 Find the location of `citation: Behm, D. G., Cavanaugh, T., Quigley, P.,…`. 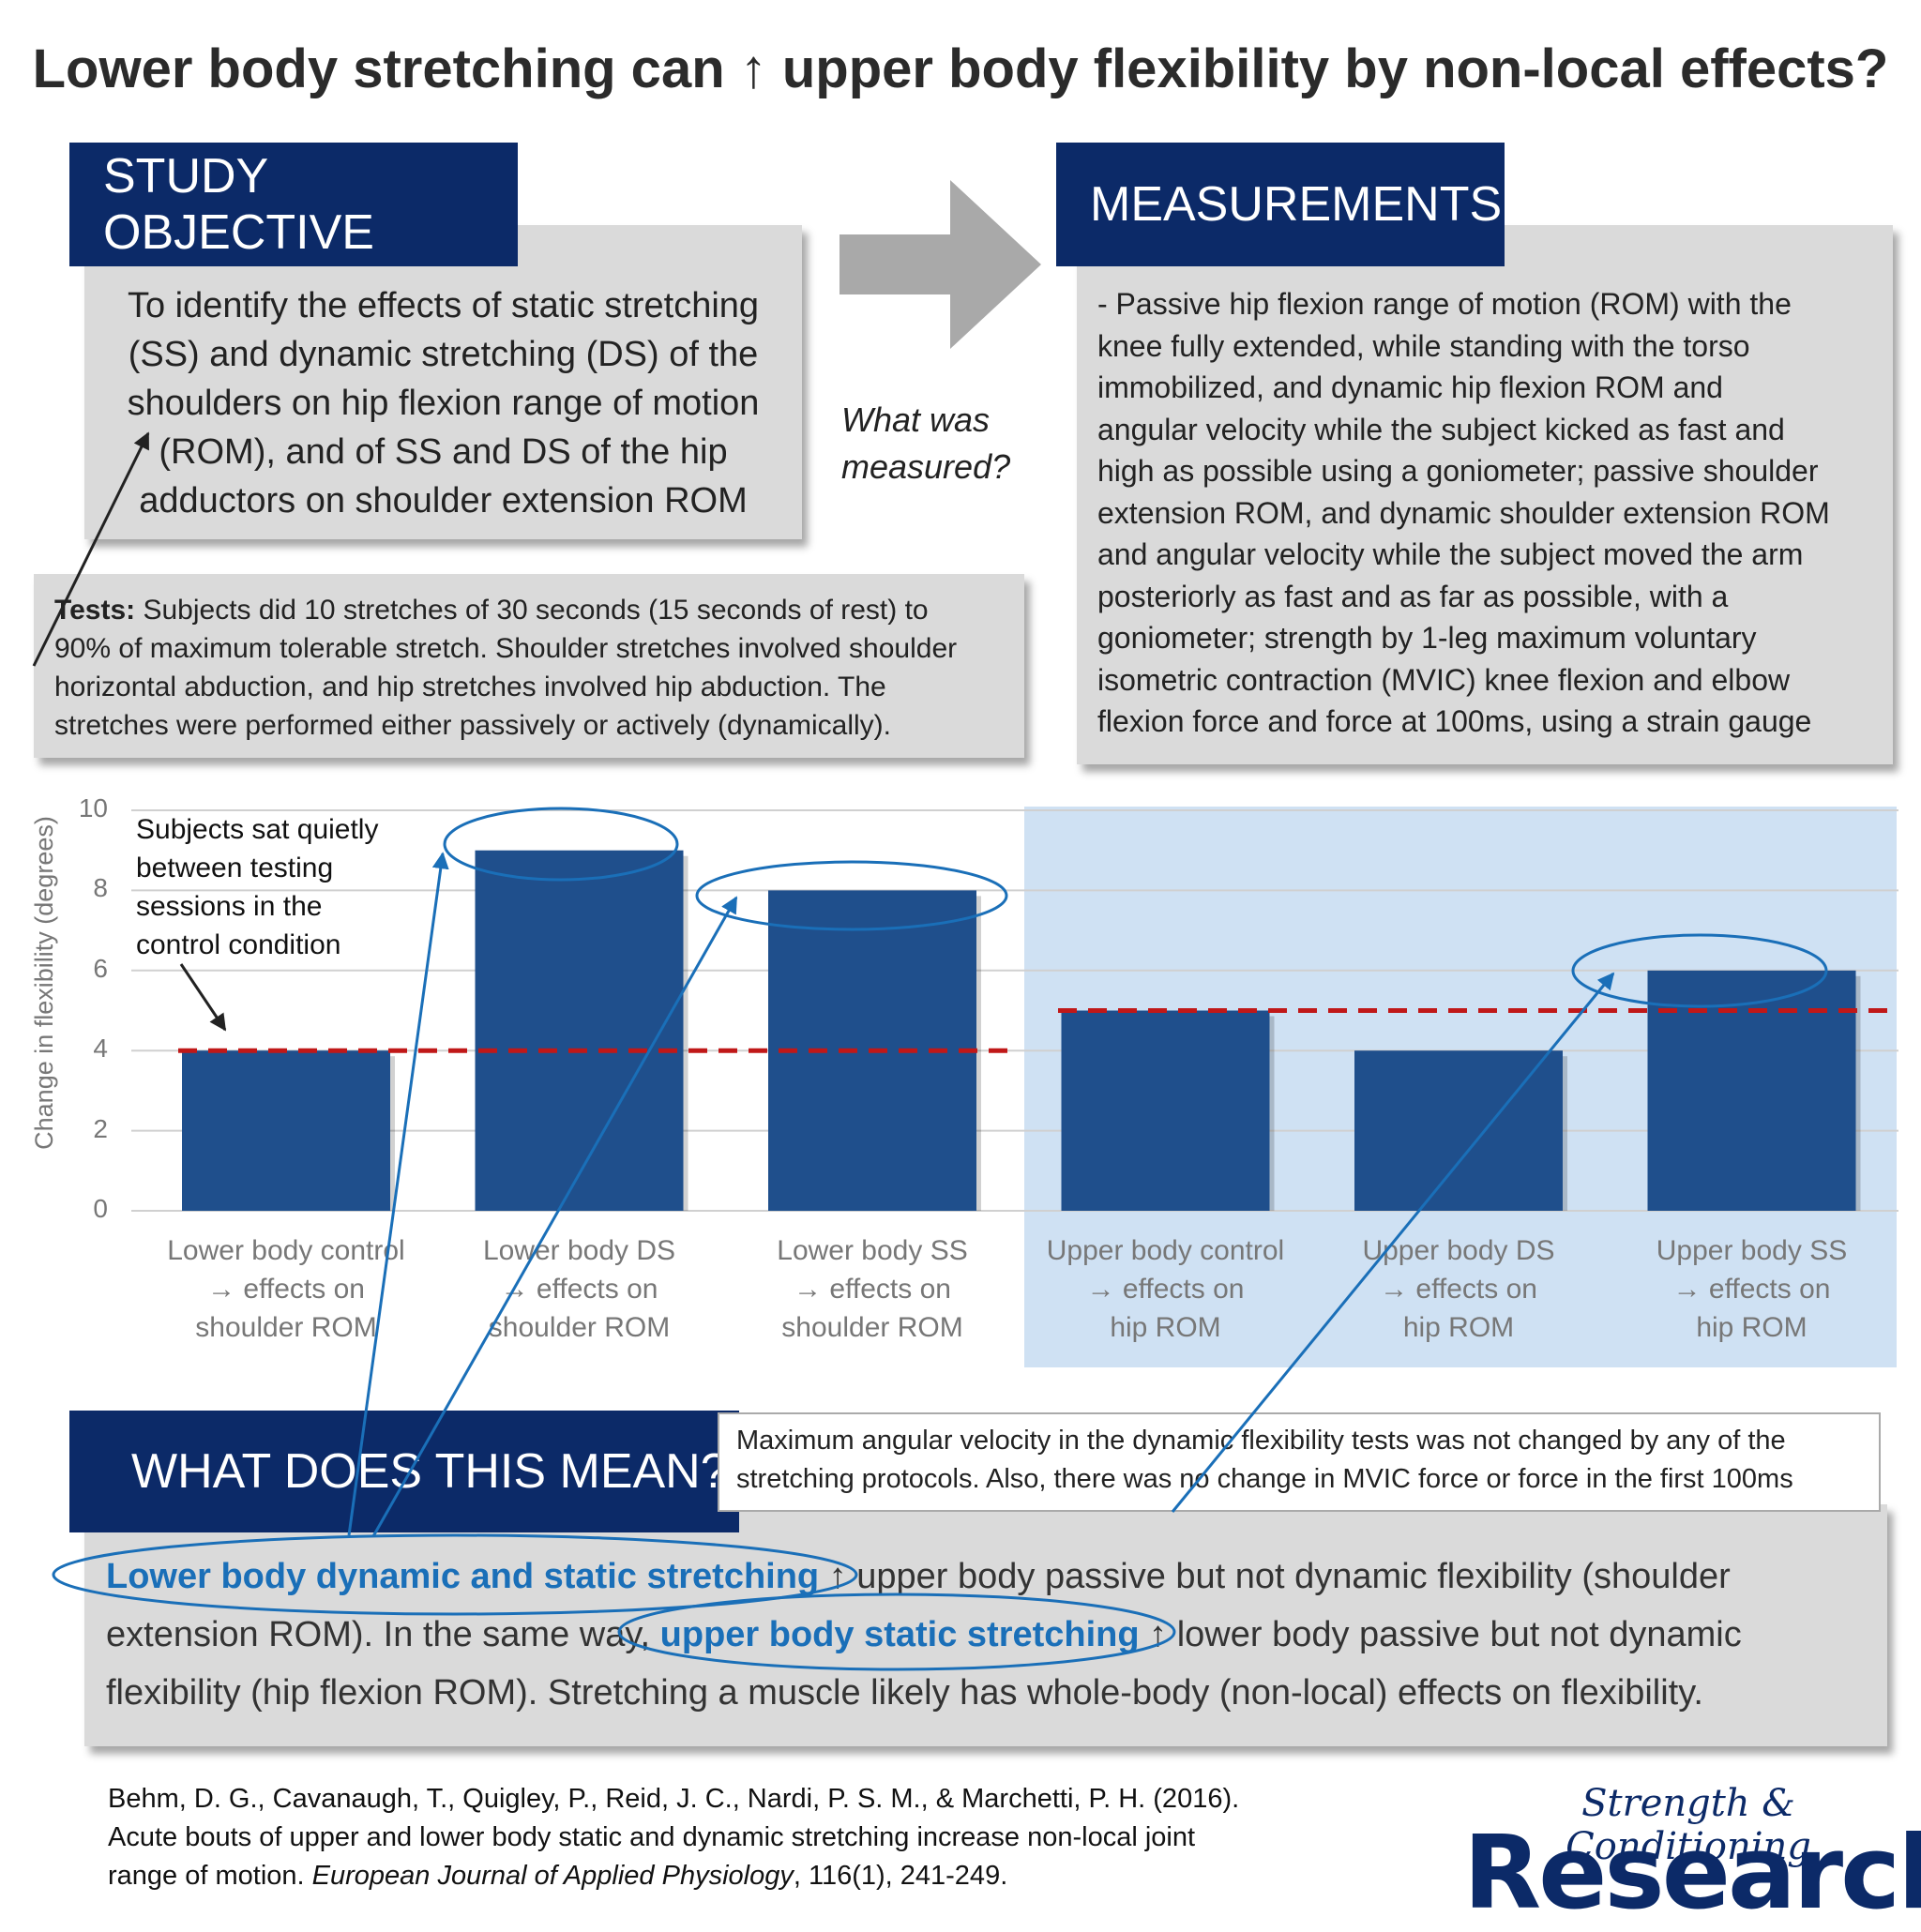

citation: Behm, D. G., Cavanaugh, T., Quigley, P.,… is located at coordinates (674, 1837).